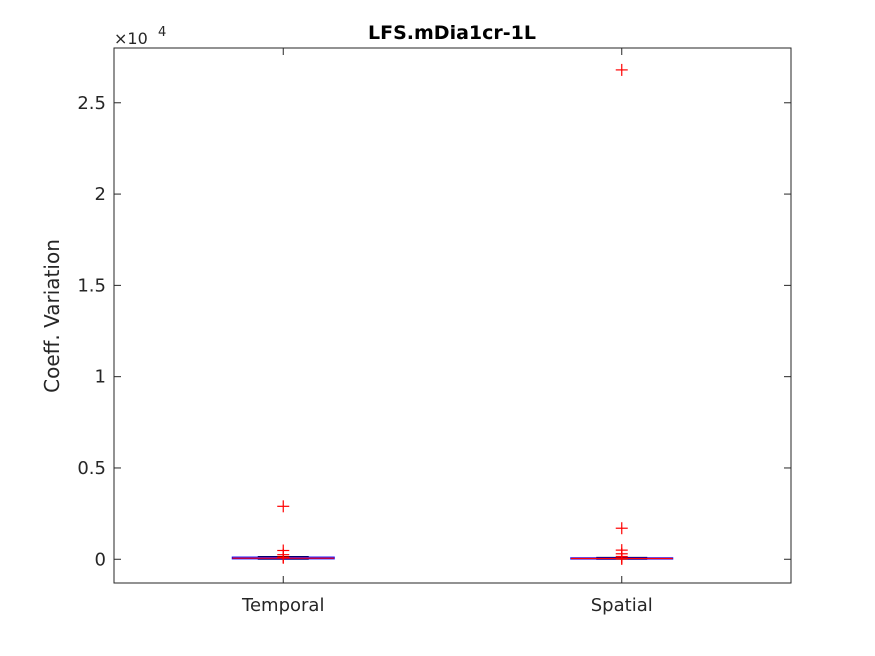 The height and width of the screenshot is (656, 875). What do you see at coordinates (162, 32) in the screenshot?
I see `svg-text: 4` at bounding box center [162, 32].